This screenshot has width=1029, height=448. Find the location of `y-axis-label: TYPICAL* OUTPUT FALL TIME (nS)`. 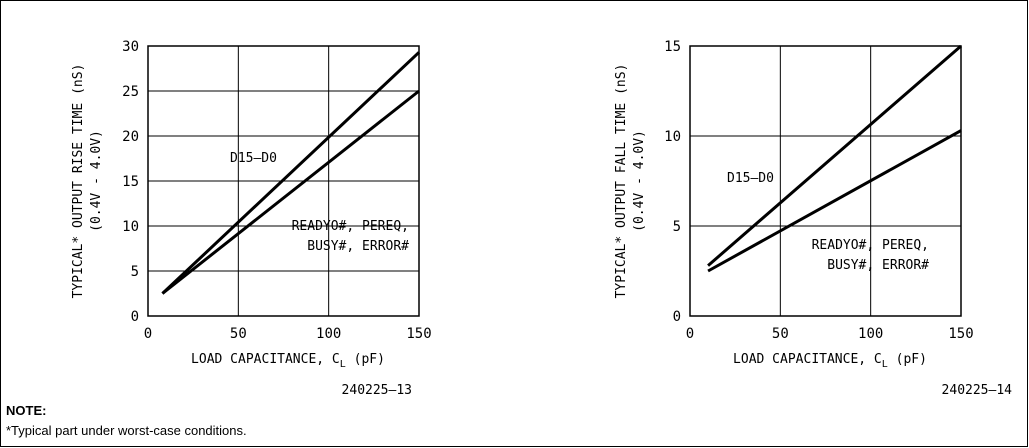

y-axis-label: TYPICAL* OUTPUT FALL TIME (nS) is located at coordinates (621, 181).